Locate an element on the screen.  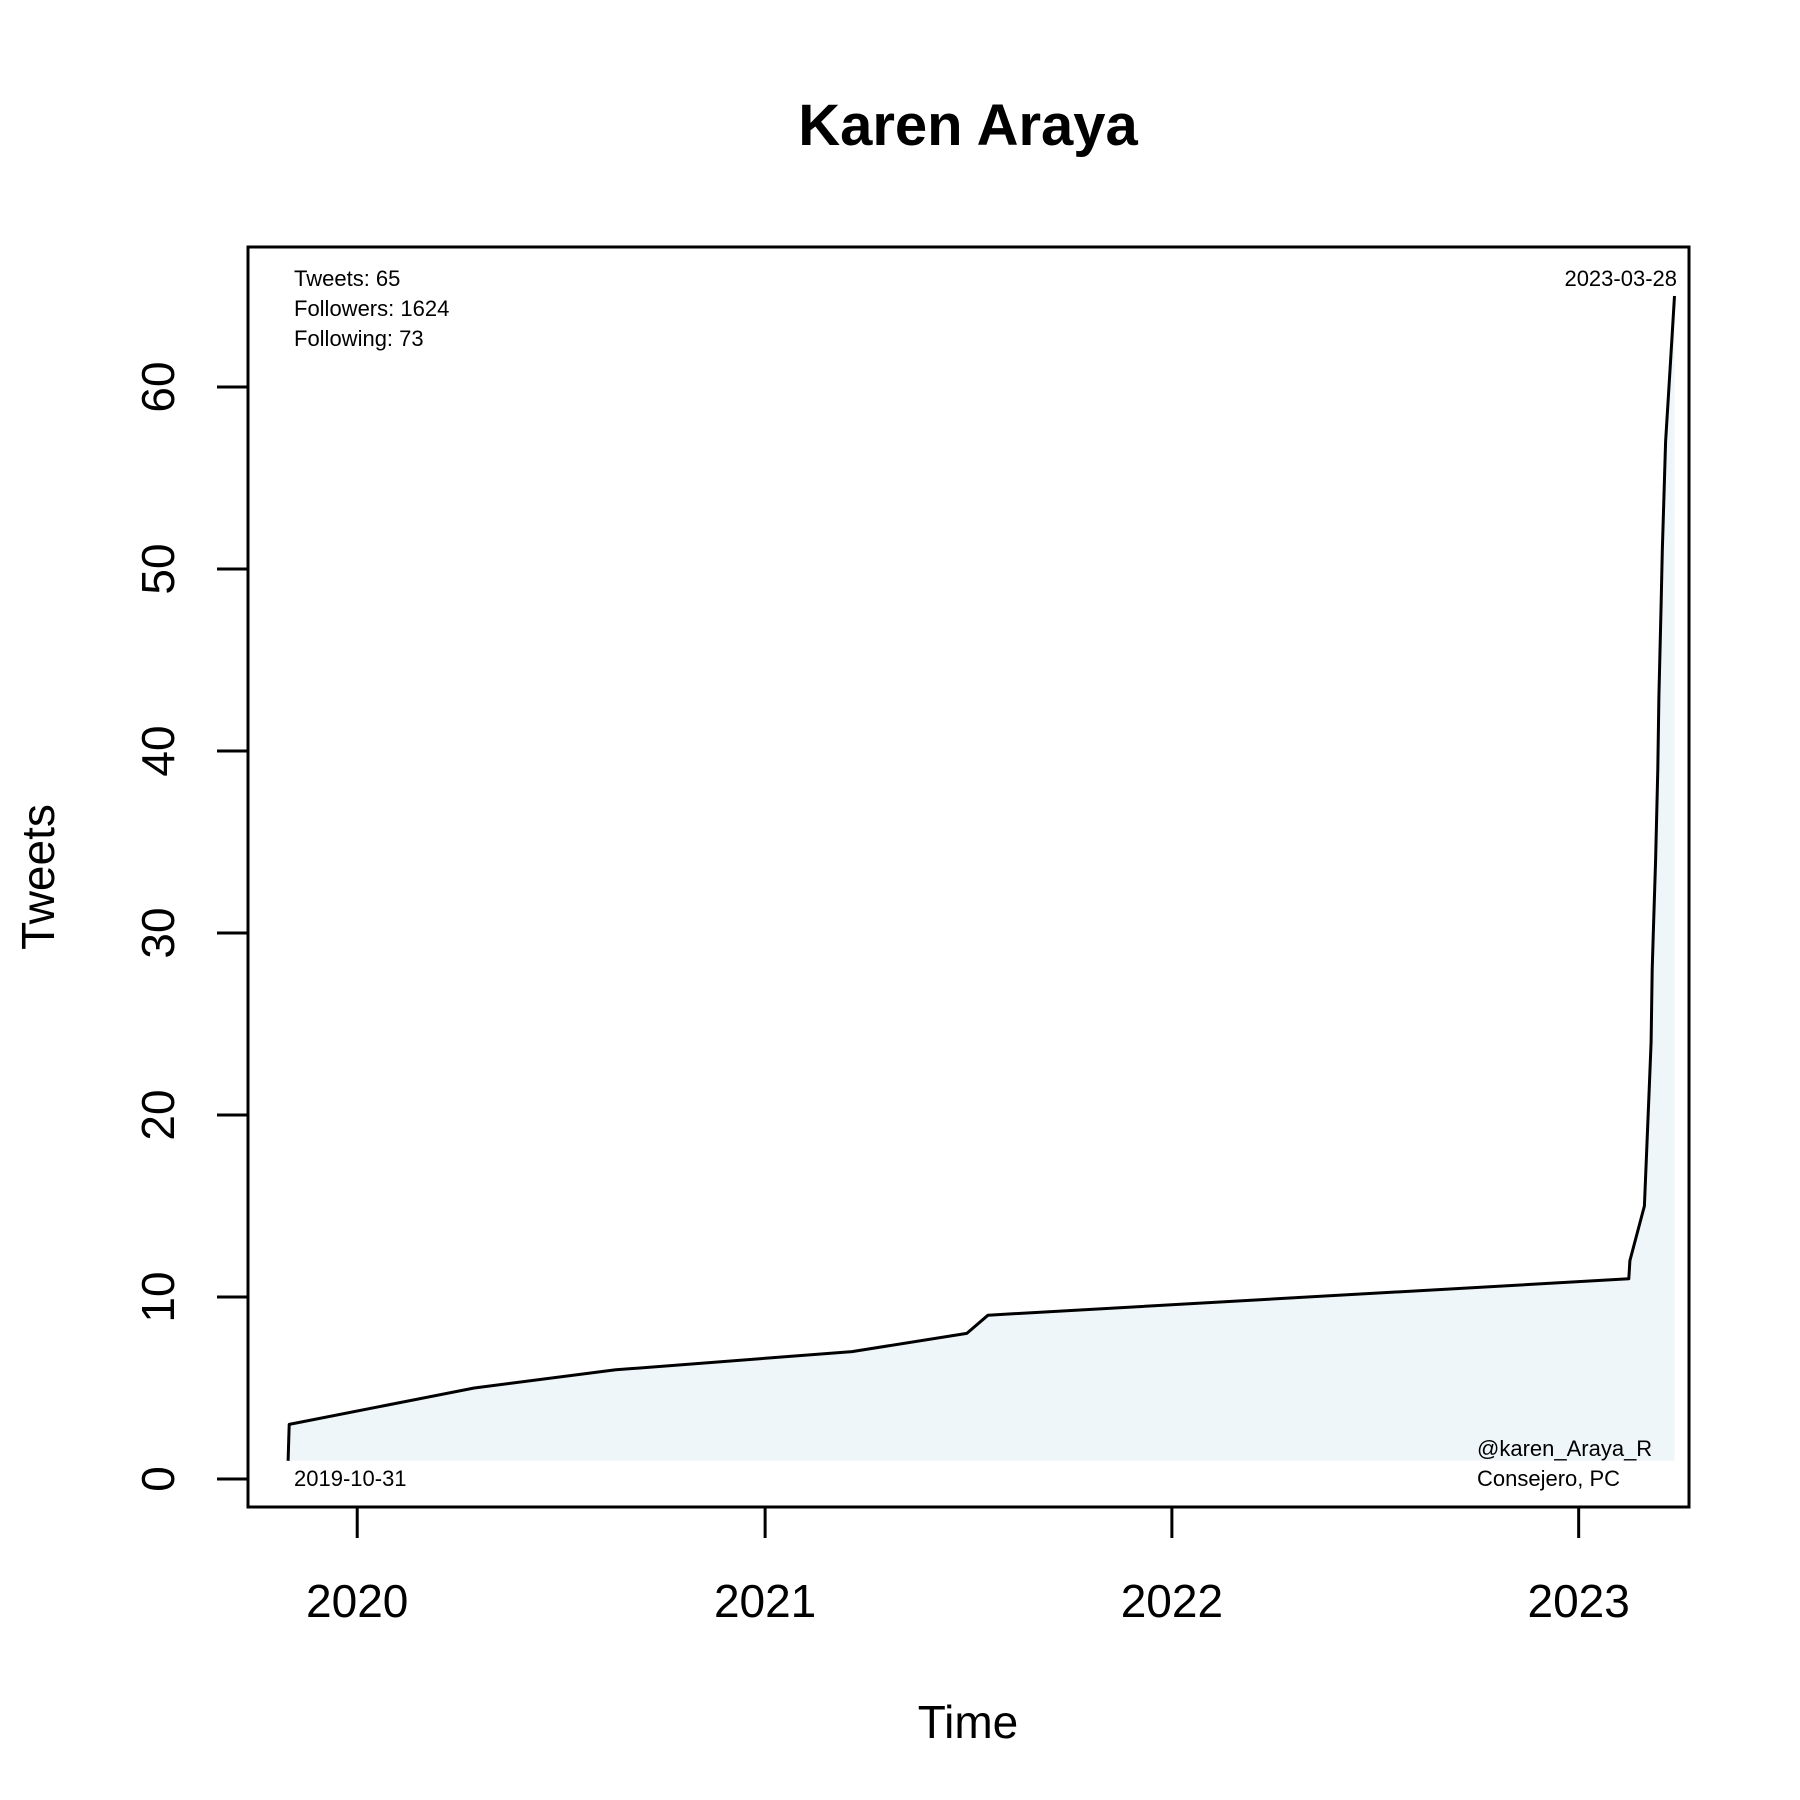
chart-title: Karen Araya is located at coordinates (968, 125).